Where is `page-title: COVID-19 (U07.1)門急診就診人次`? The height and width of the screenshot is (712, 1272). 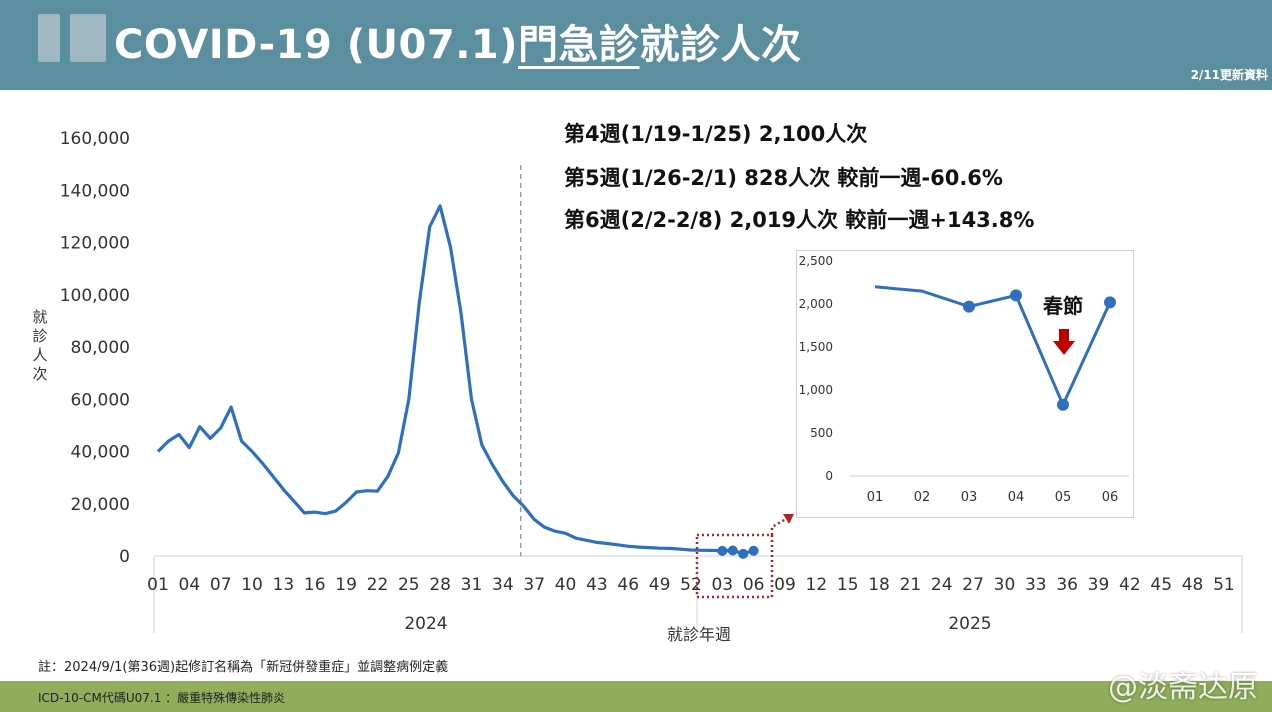
page-title: COVID-19 (U07.1)門急診就診人次 is located at coordinates (458, 41).